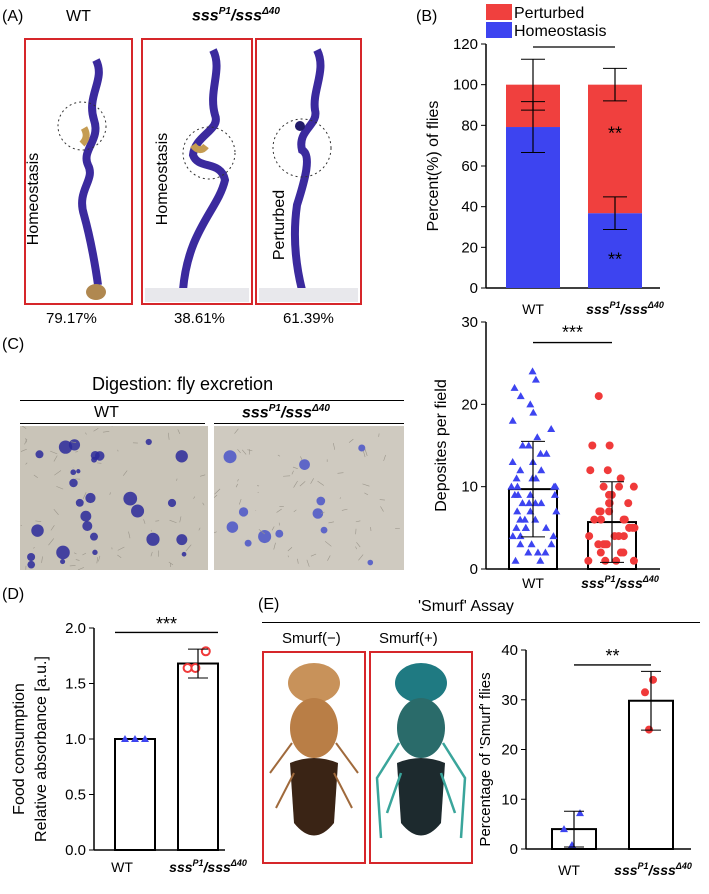  What do you see at coordinates (106, 412) in the screenshot?
I see `panel-c-wt: WT` at bounding box center [106, 412].